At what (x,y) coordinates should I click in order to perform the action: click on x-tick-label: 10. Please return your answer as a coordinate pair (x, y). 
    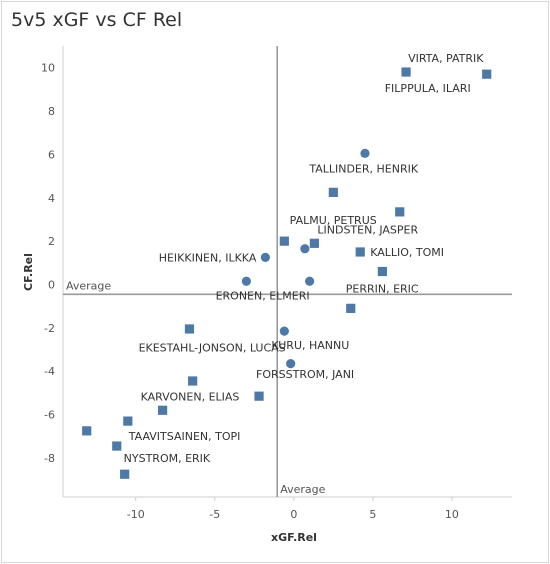
    Looking at the image, I should click on (452, 514).